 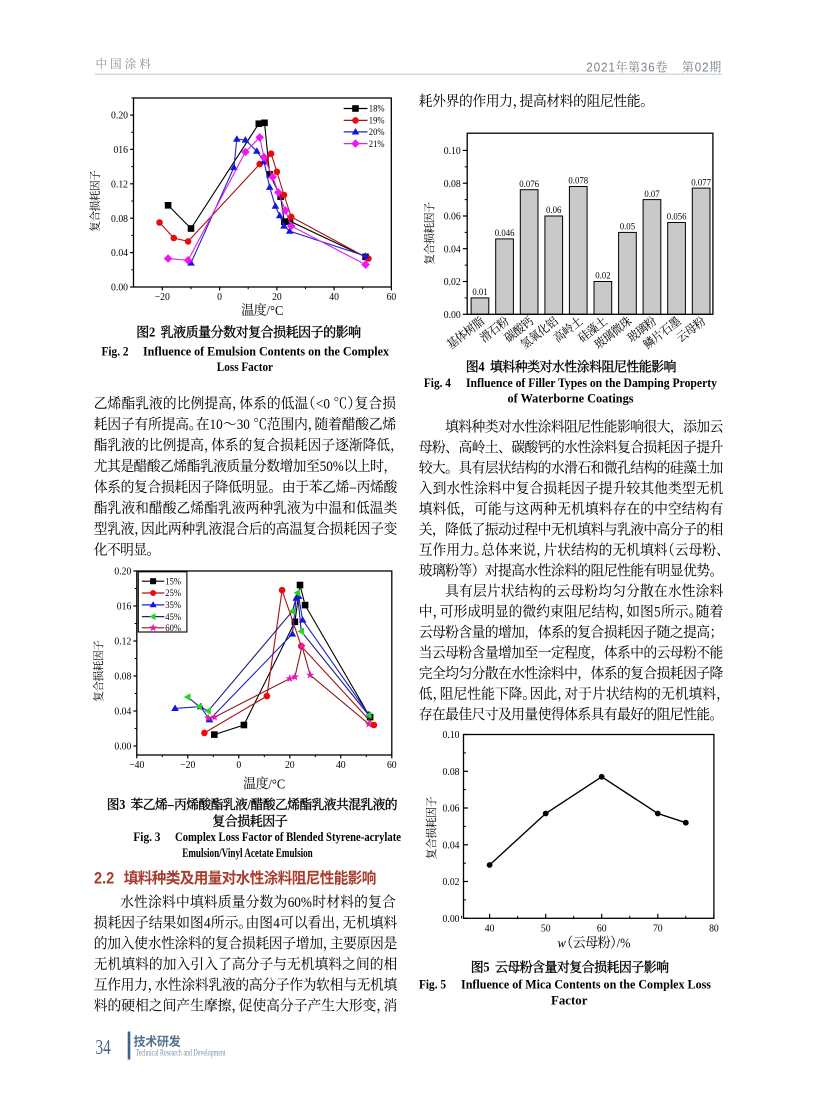 I want to click on svg-text: −40, so click(x=136, y=766).